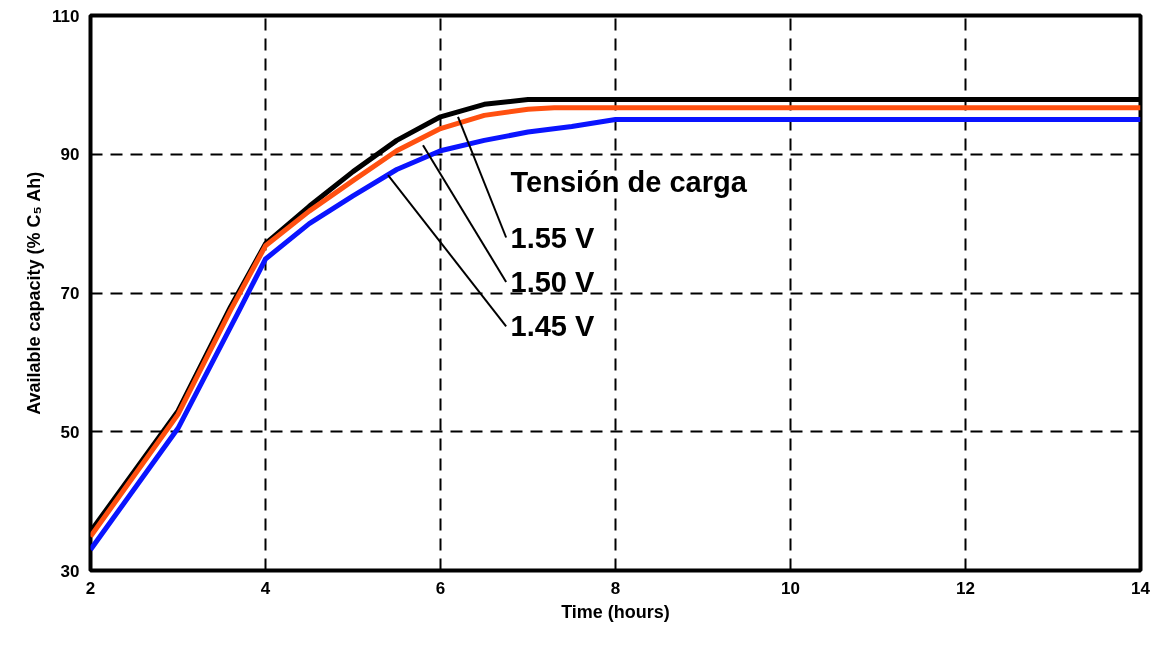 The height and width of the screenshot is (647, 1167). What do you see at coordinates (1141, 588) in the screenshot?
I see `x-tick-label: 14` at bounding box center [1141, 588].